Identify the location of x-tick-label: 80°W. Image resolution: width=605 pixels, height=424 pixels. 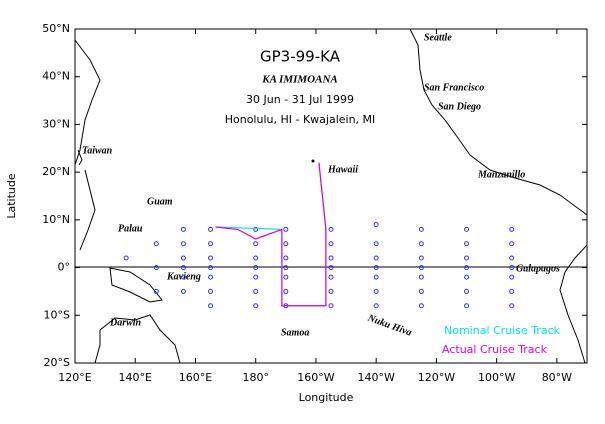
(557, 377).